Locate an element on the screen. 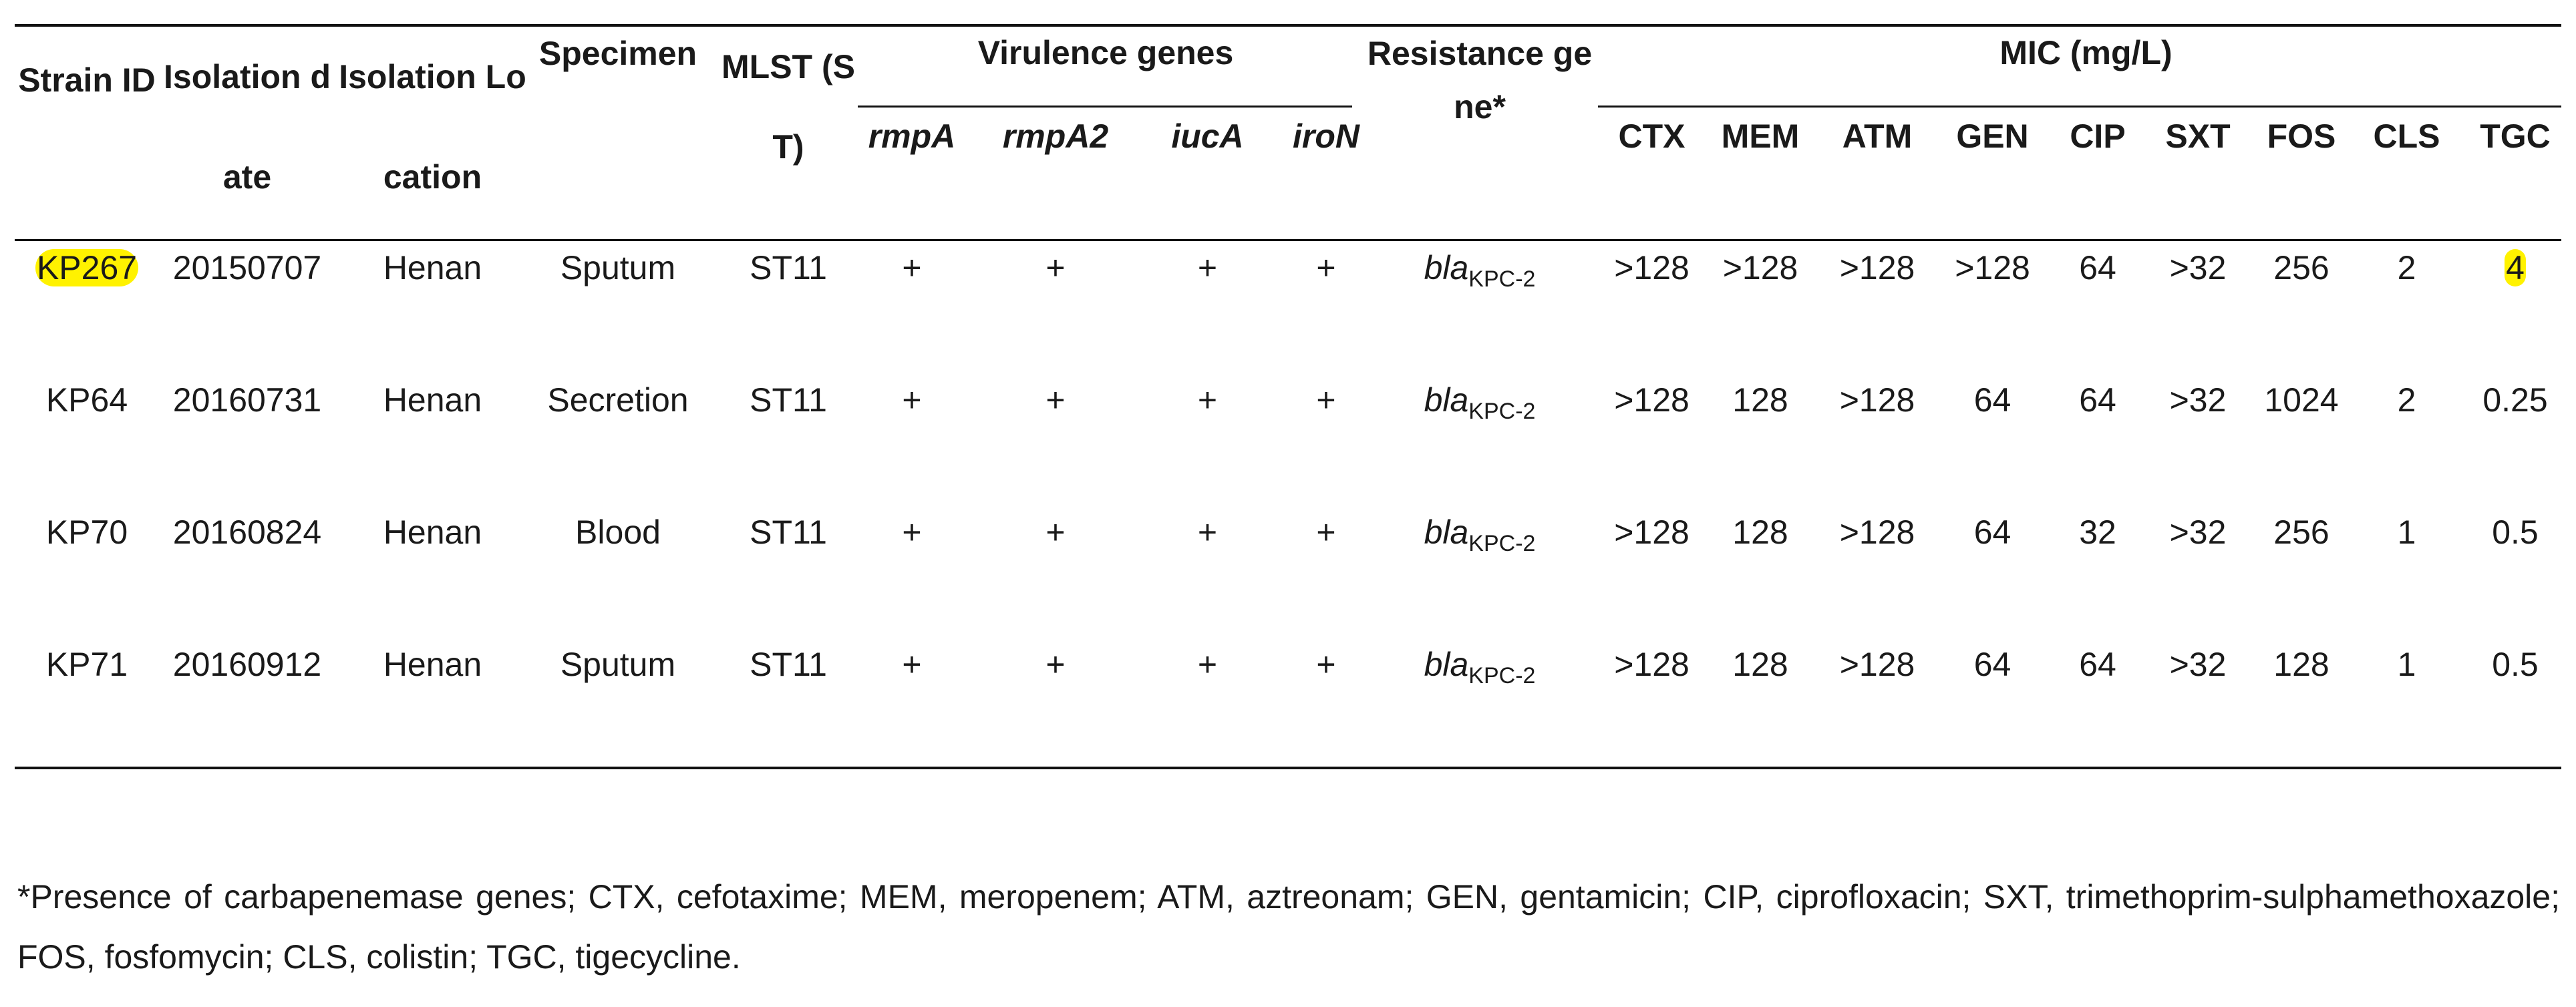 This screenshot has height=1007, width=2576. cell-isolation-date: 20160824 is located at coordinates (247, 532).